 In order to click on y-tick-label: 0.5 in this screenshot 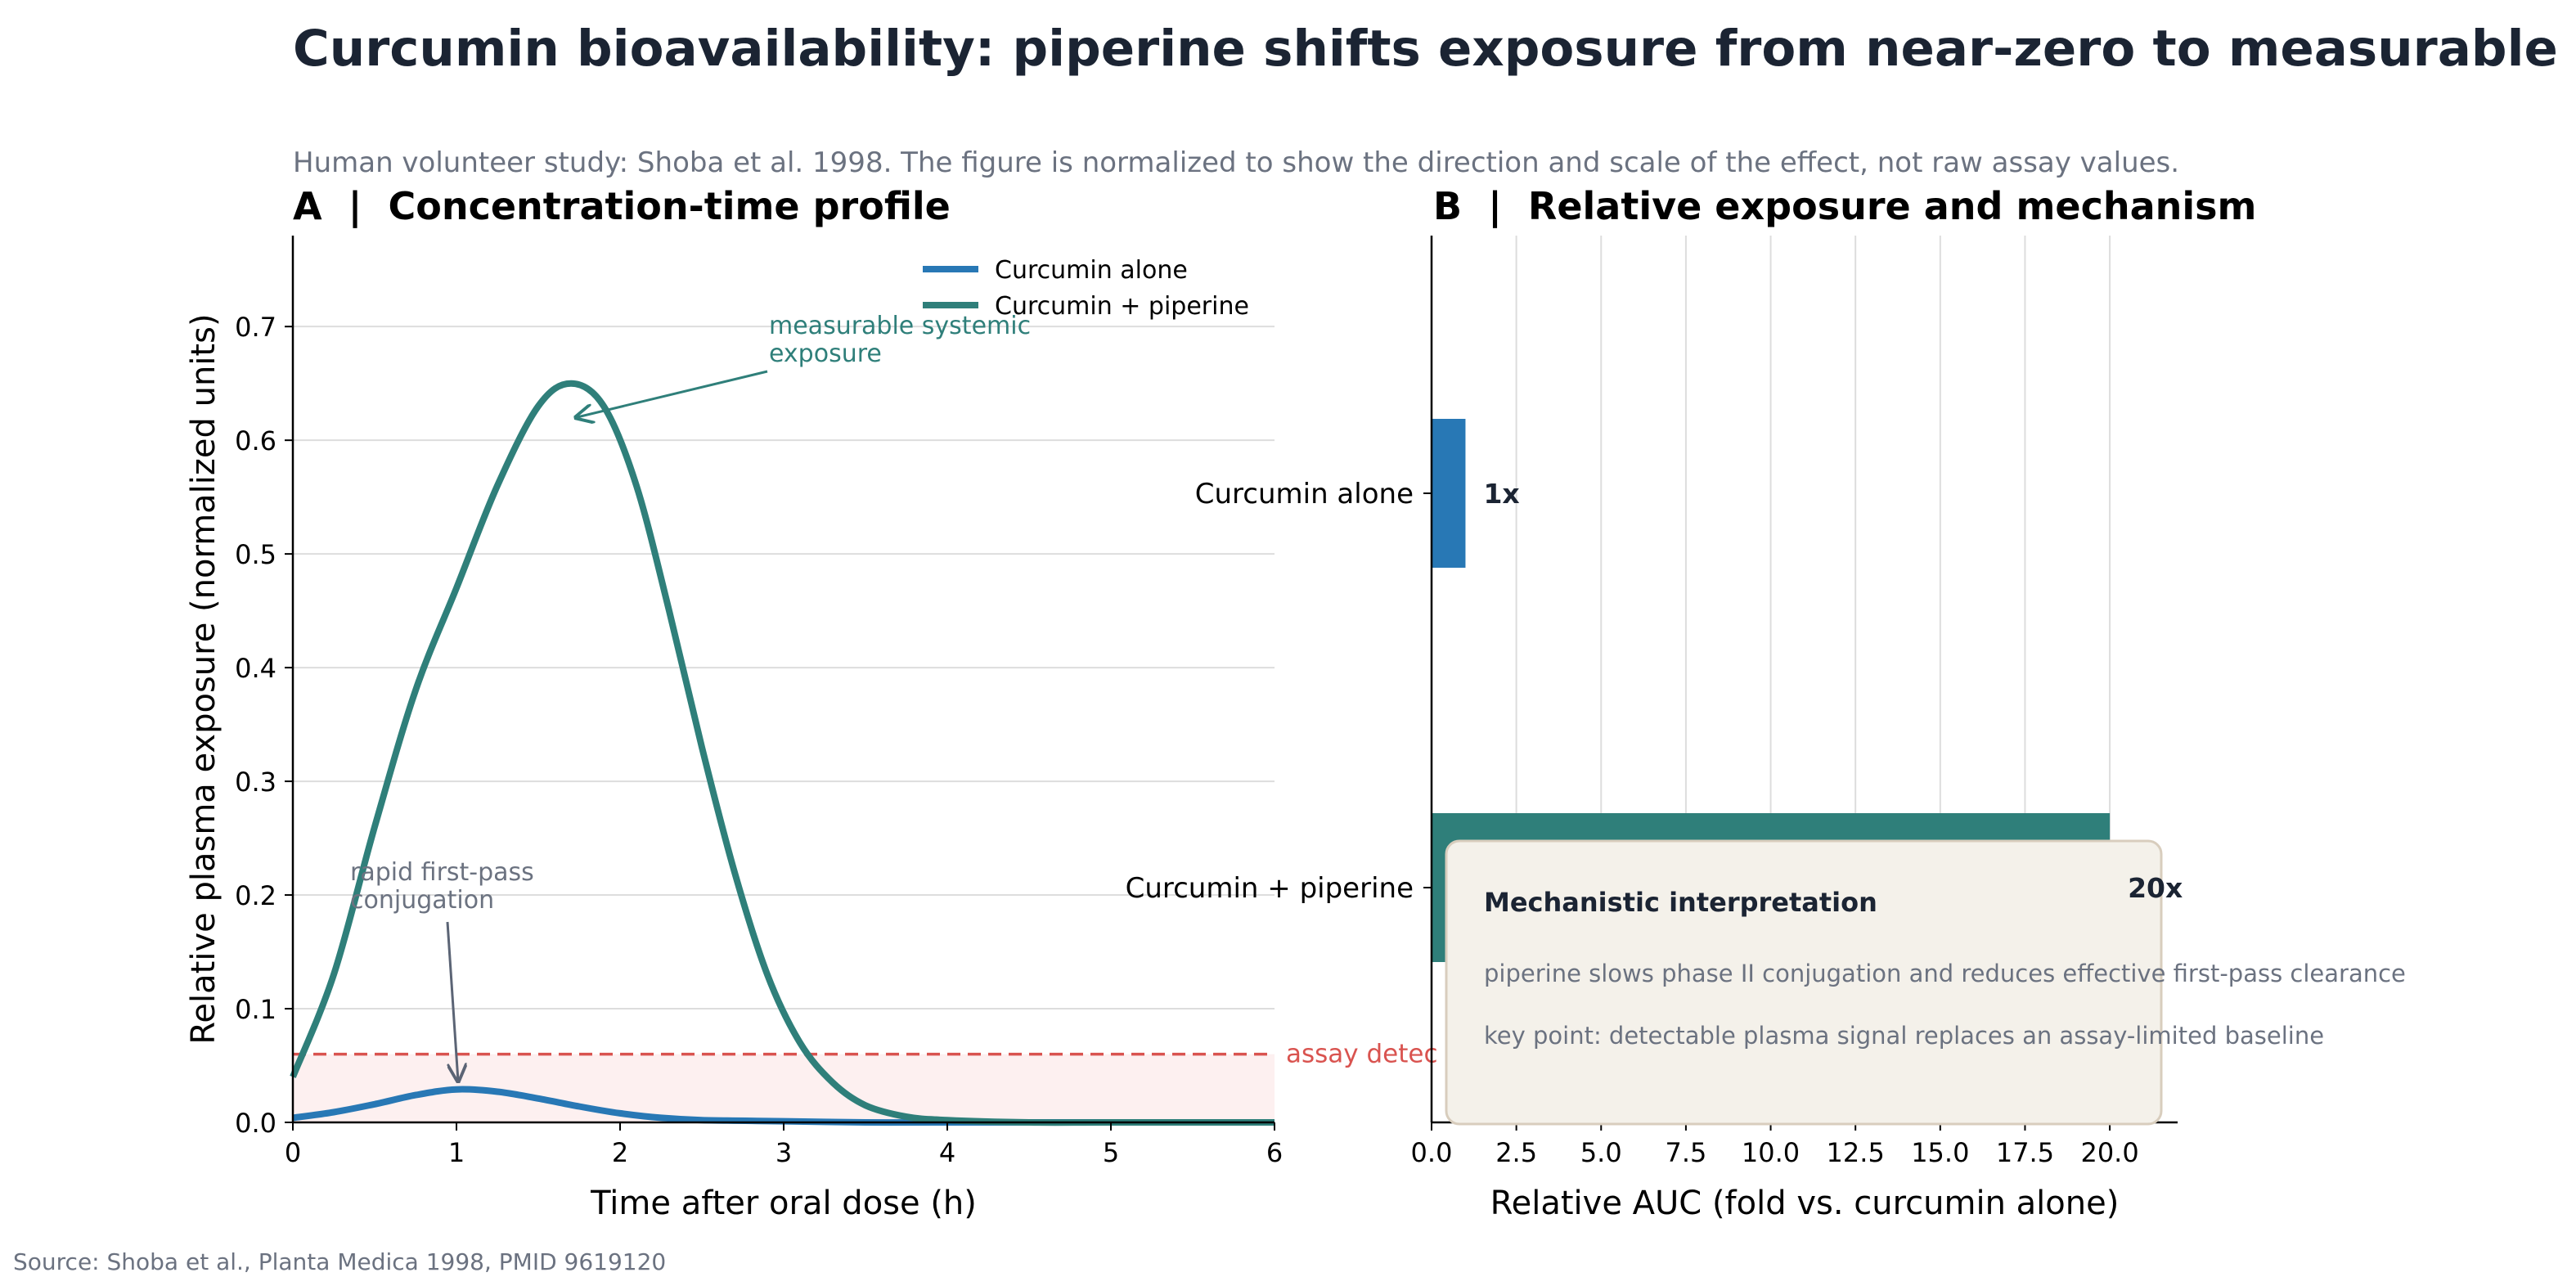, I will do `click(255, 554)`.